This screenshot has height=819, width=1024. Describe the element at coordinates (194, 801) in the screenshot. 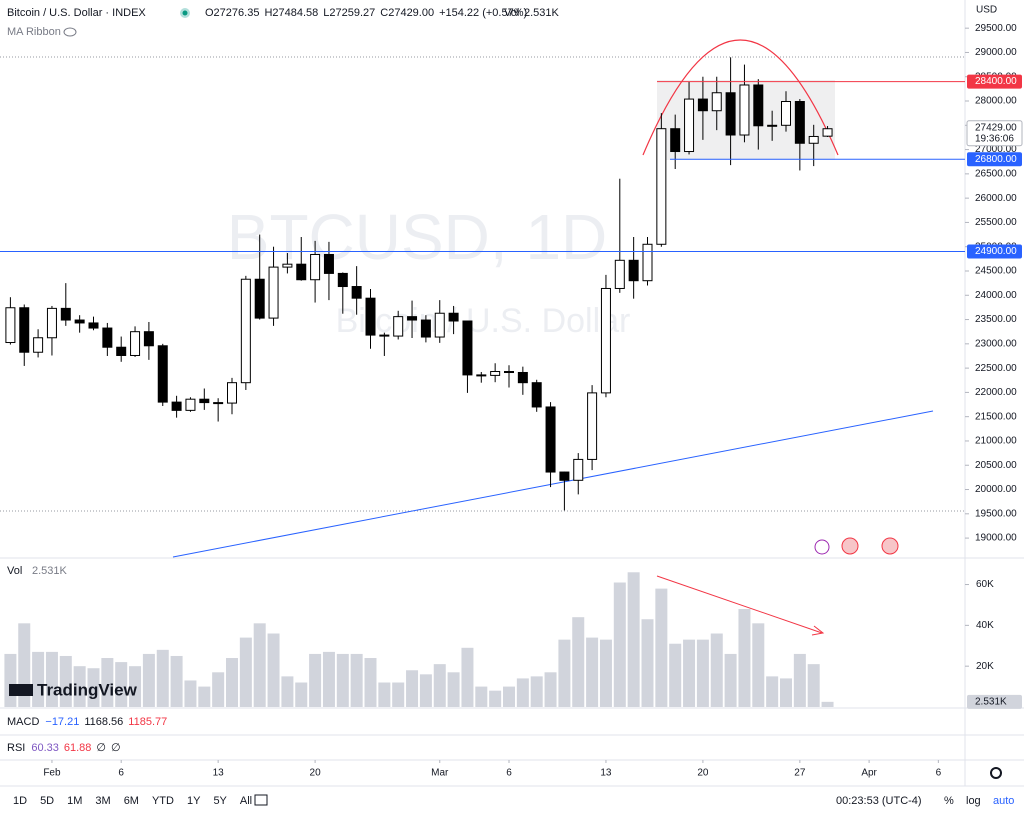

I see `range-button: 1Y` at that location.